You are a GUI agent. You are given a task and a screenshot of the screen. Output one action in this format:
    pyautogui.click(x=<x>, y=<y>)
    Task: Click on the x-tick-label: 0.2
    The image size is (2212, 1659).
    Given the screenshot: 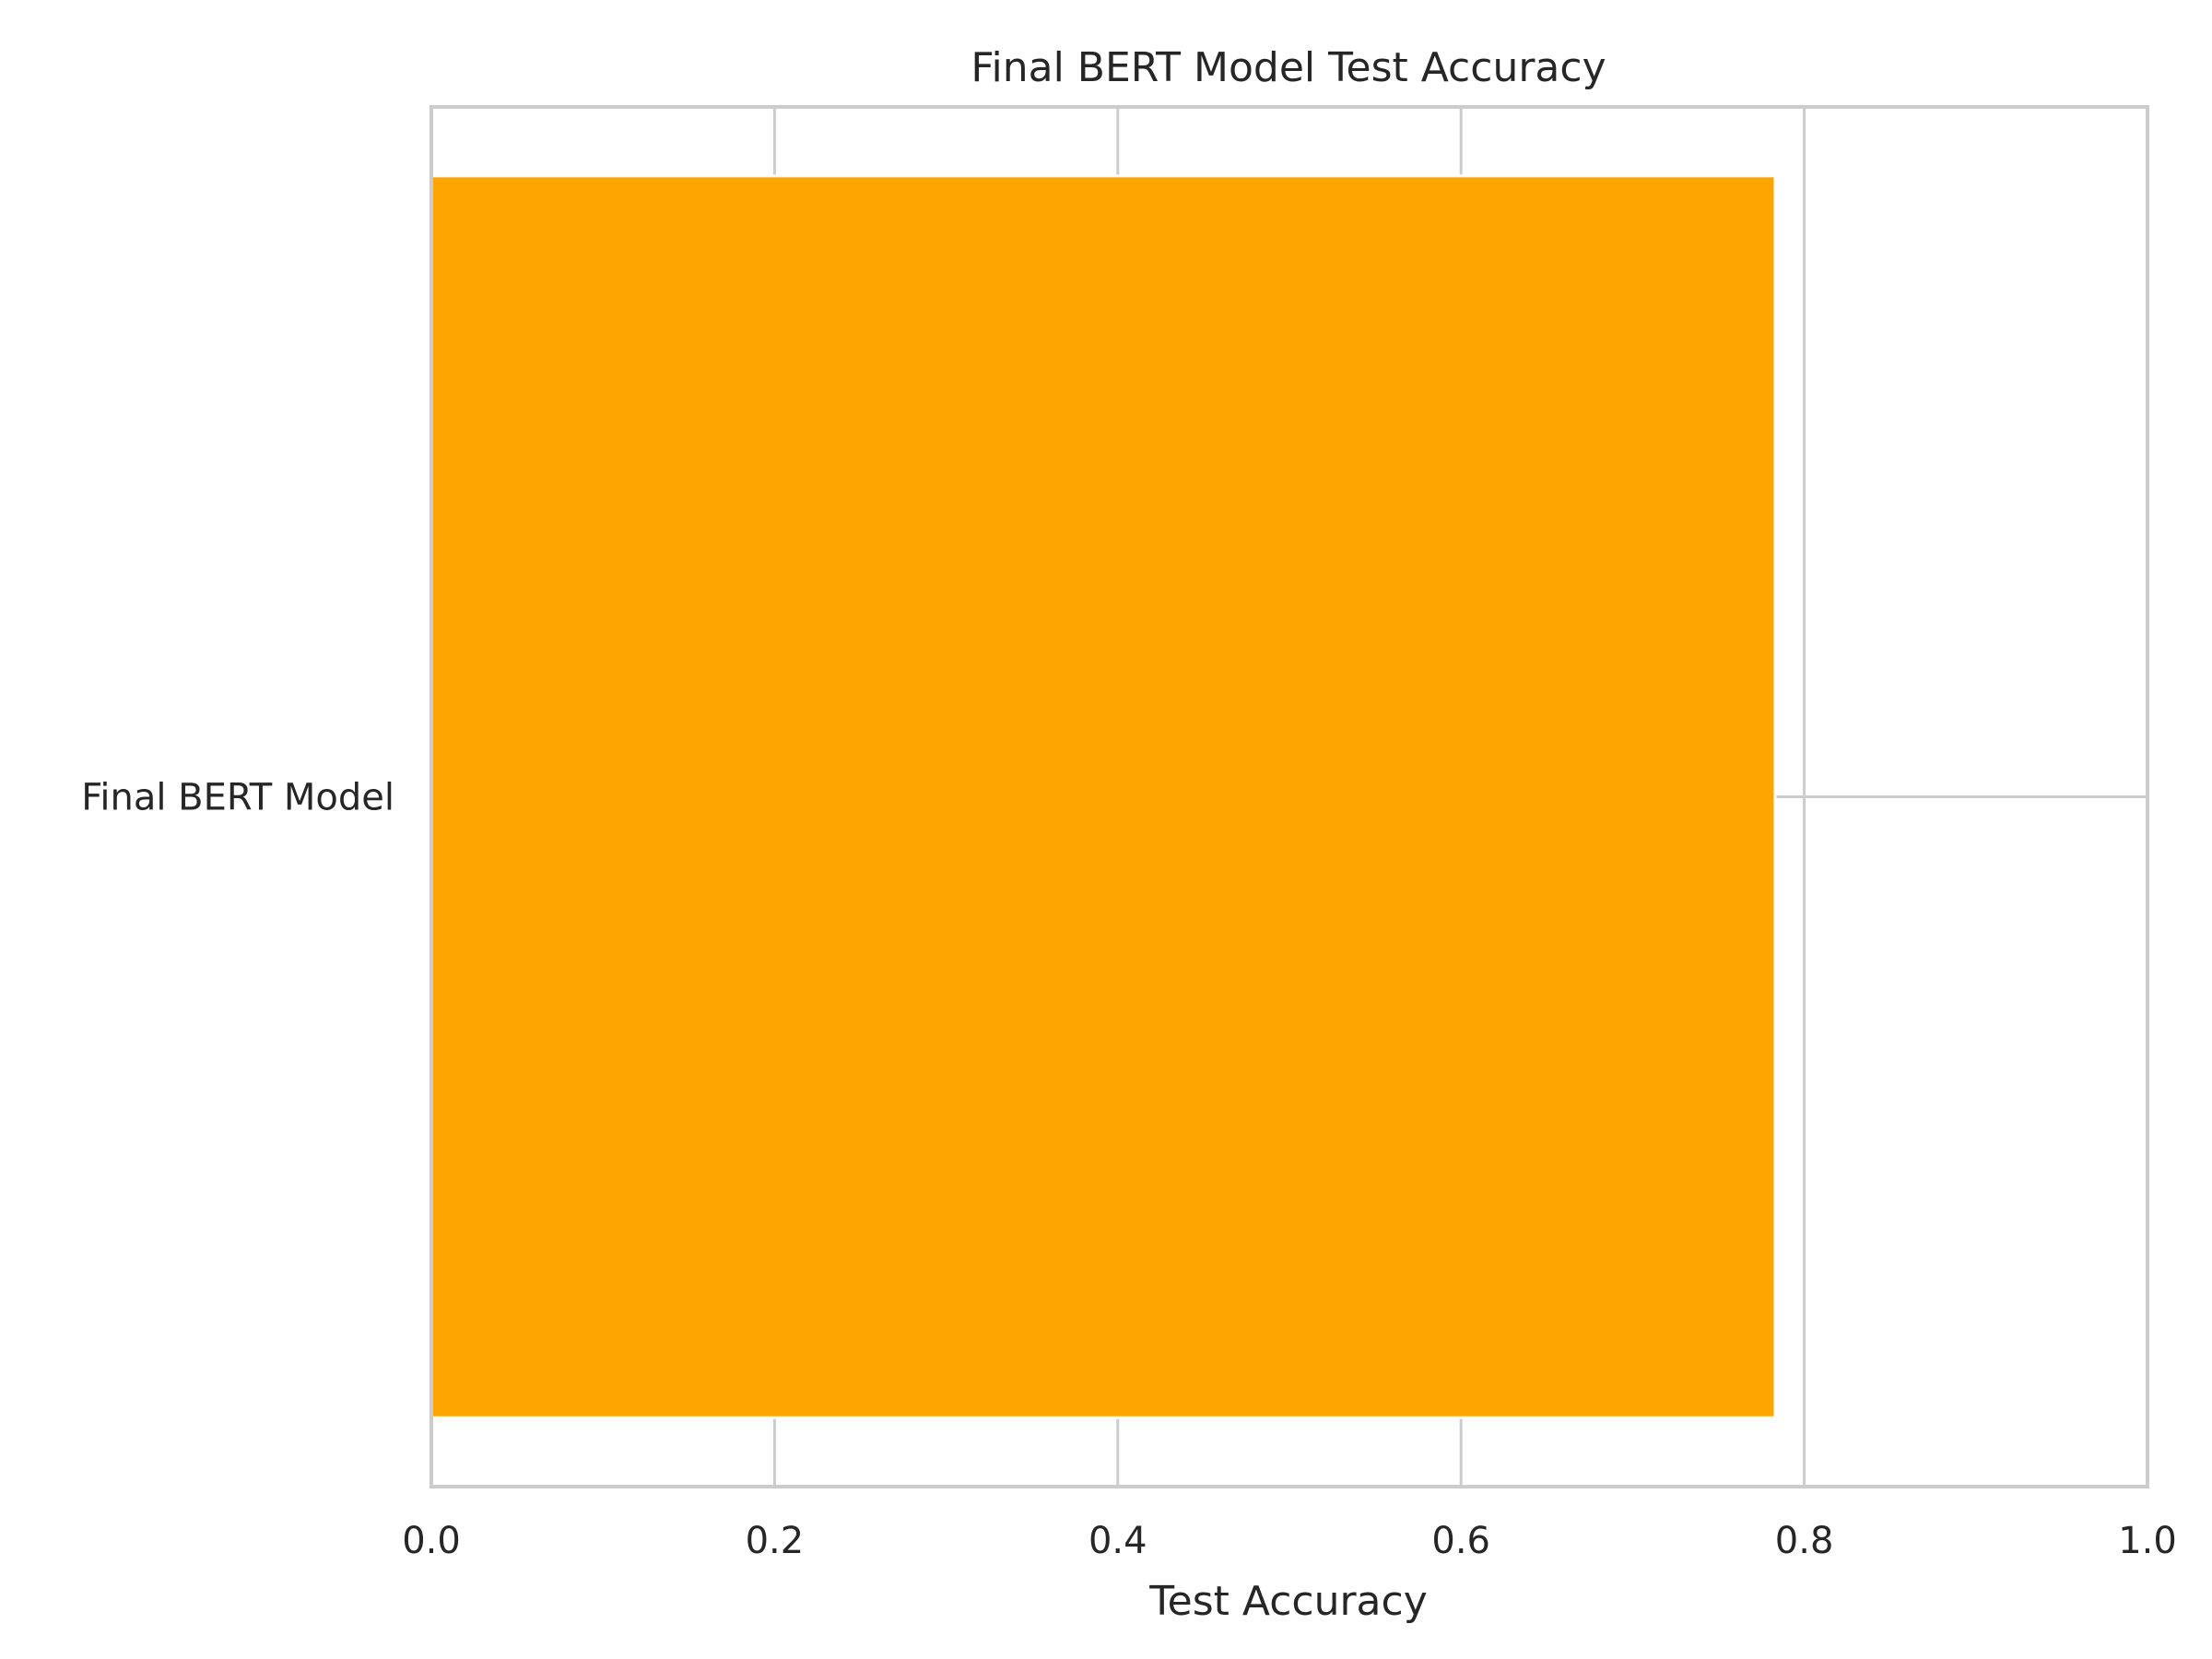 What is the action you would take?
    pyautogui.click(x=775, y=1541)
    